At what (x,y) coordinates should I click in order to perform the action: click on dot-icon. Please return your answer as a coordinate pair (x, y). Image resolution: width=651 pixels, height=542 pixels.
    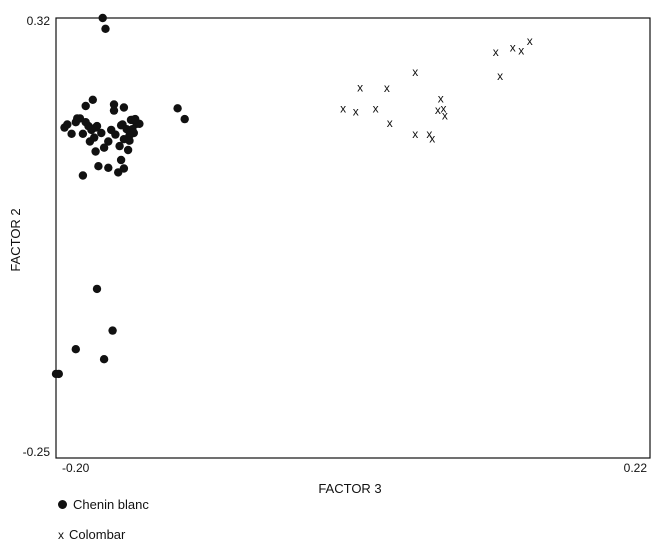
    Looking at the image, I should click on (62, 504).